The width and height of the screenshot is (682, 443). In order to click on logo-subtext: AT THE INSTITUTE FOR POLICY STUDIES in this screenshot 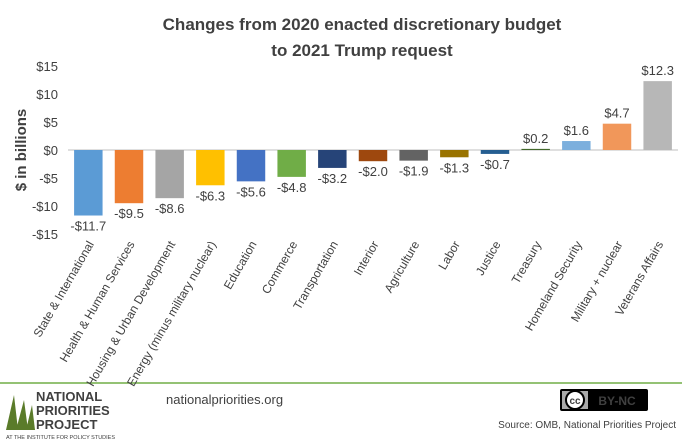, I will do `click(60, 438)`.